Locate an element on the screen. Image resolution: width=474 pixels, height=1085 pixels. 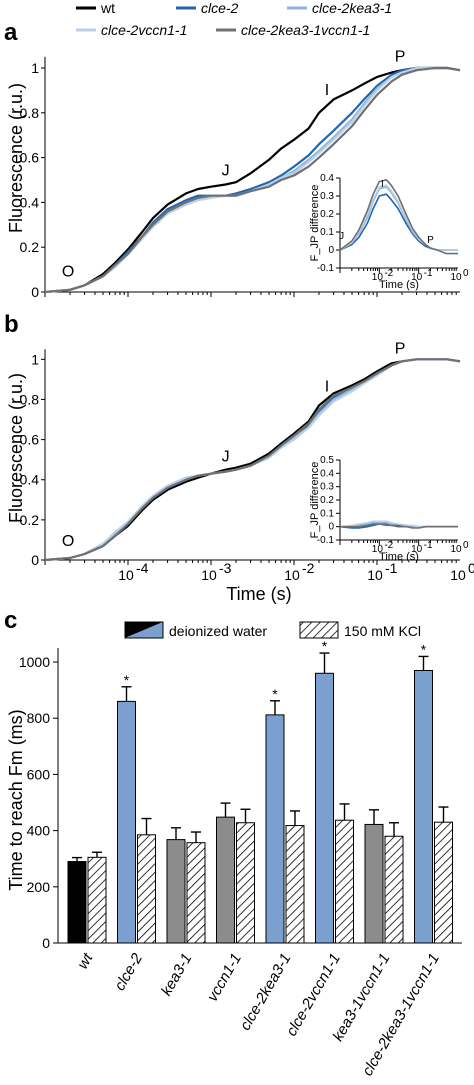
panel-b-xtick-exp: -3 is located at coordinates (225, 568).